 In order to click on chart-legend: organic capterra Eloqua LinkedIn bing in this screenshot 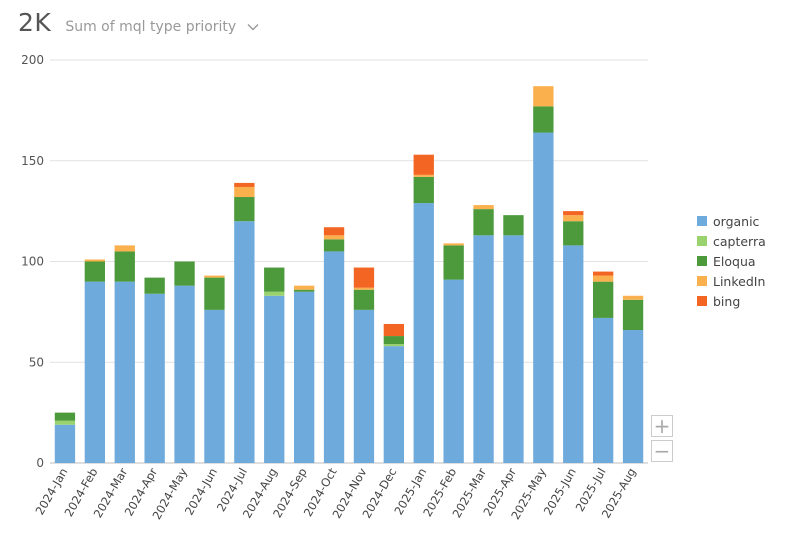, I will do `click(731, 261)`.